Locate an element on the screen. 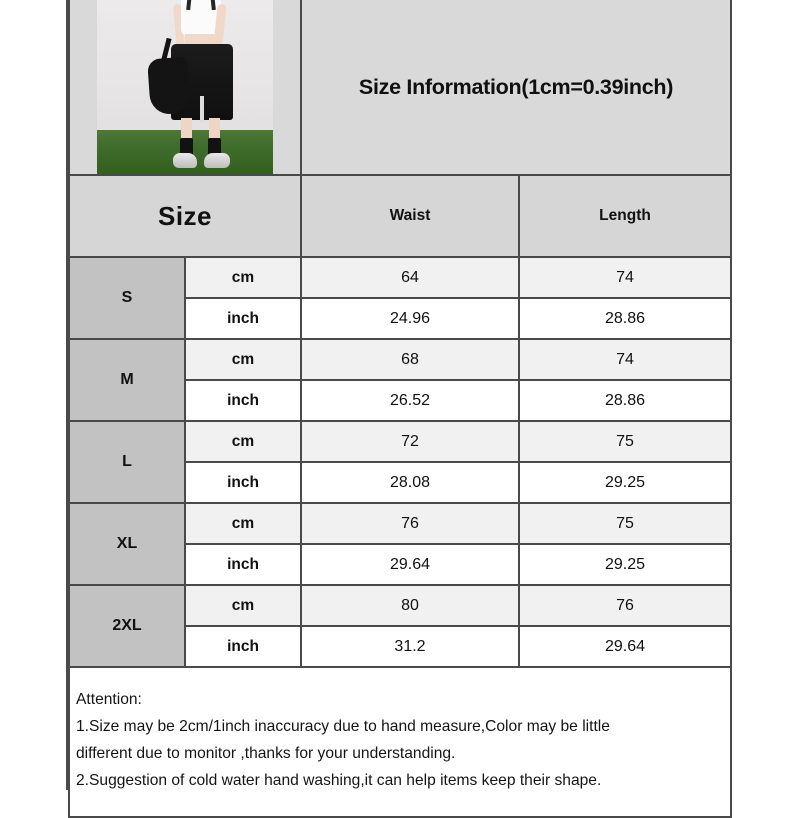 This screenshot has height=818, width=800. table-row: M cm 68 74 is located at coordinates (400, 380).